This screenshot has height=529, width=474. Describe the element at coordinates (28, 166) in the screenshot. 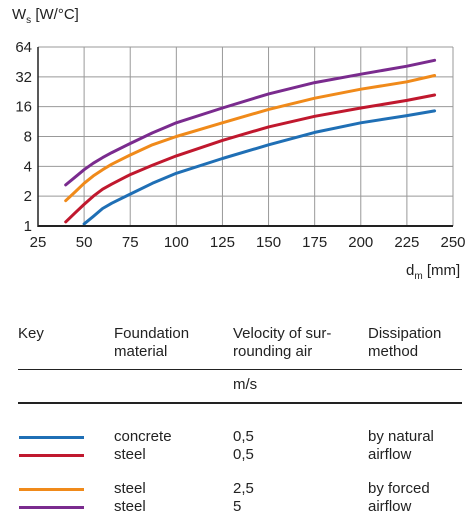

I see `y-tick-label: 4` at that location.